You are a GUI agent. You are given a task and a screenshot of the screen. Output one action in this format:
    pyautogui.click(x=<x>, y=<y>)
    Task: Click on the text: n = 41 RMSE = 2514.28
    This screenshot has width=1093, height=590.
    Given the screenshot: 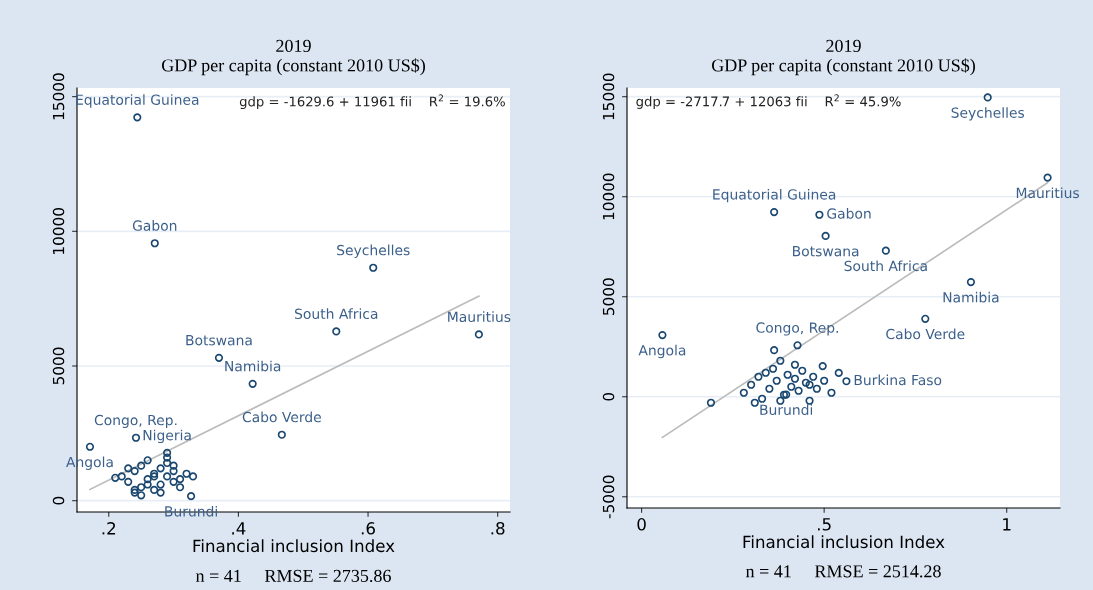 What is the action you would take?
    pyautogui.click(x=843, y=571)
    